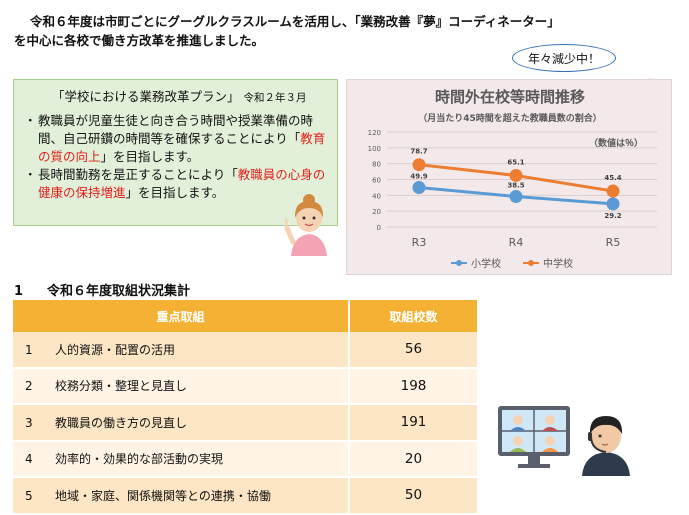  What do you see at coordinates (121, 386) in the screenshot?
I see `initiative-label: 校務分類・整理と見直し` at bounding box center [121, 386].